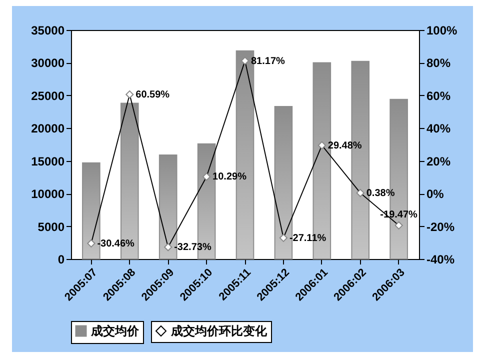  I want to click on data-label: -27.11%, so click(307, 238).